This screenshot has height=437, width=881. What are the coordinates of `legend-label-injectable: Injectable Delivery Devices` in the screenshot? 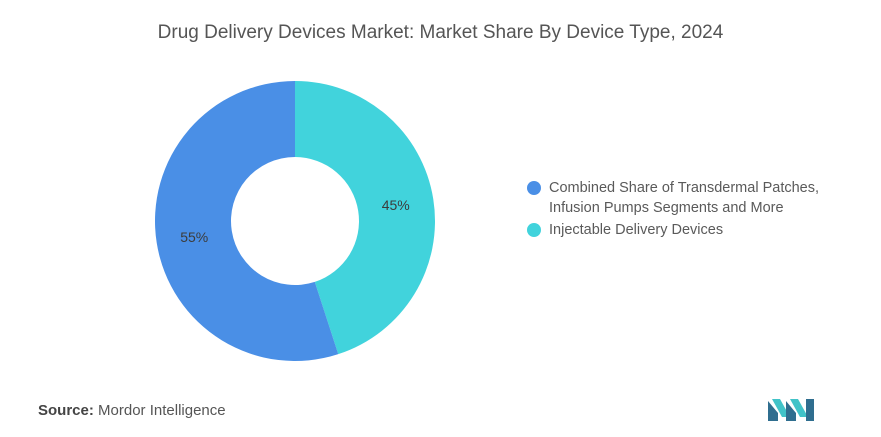 It's located at (636, 230).